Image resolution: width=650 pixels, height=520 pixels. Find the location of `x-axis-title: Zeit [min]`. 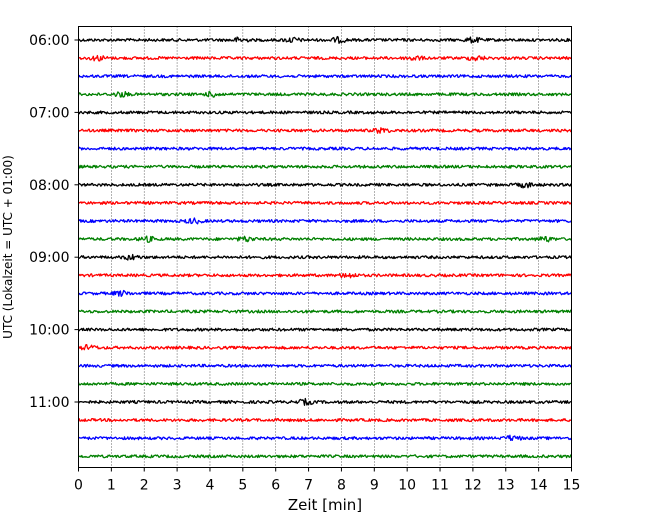

x-axis-title: Zeit [min] is located at coordinates (325, 505).